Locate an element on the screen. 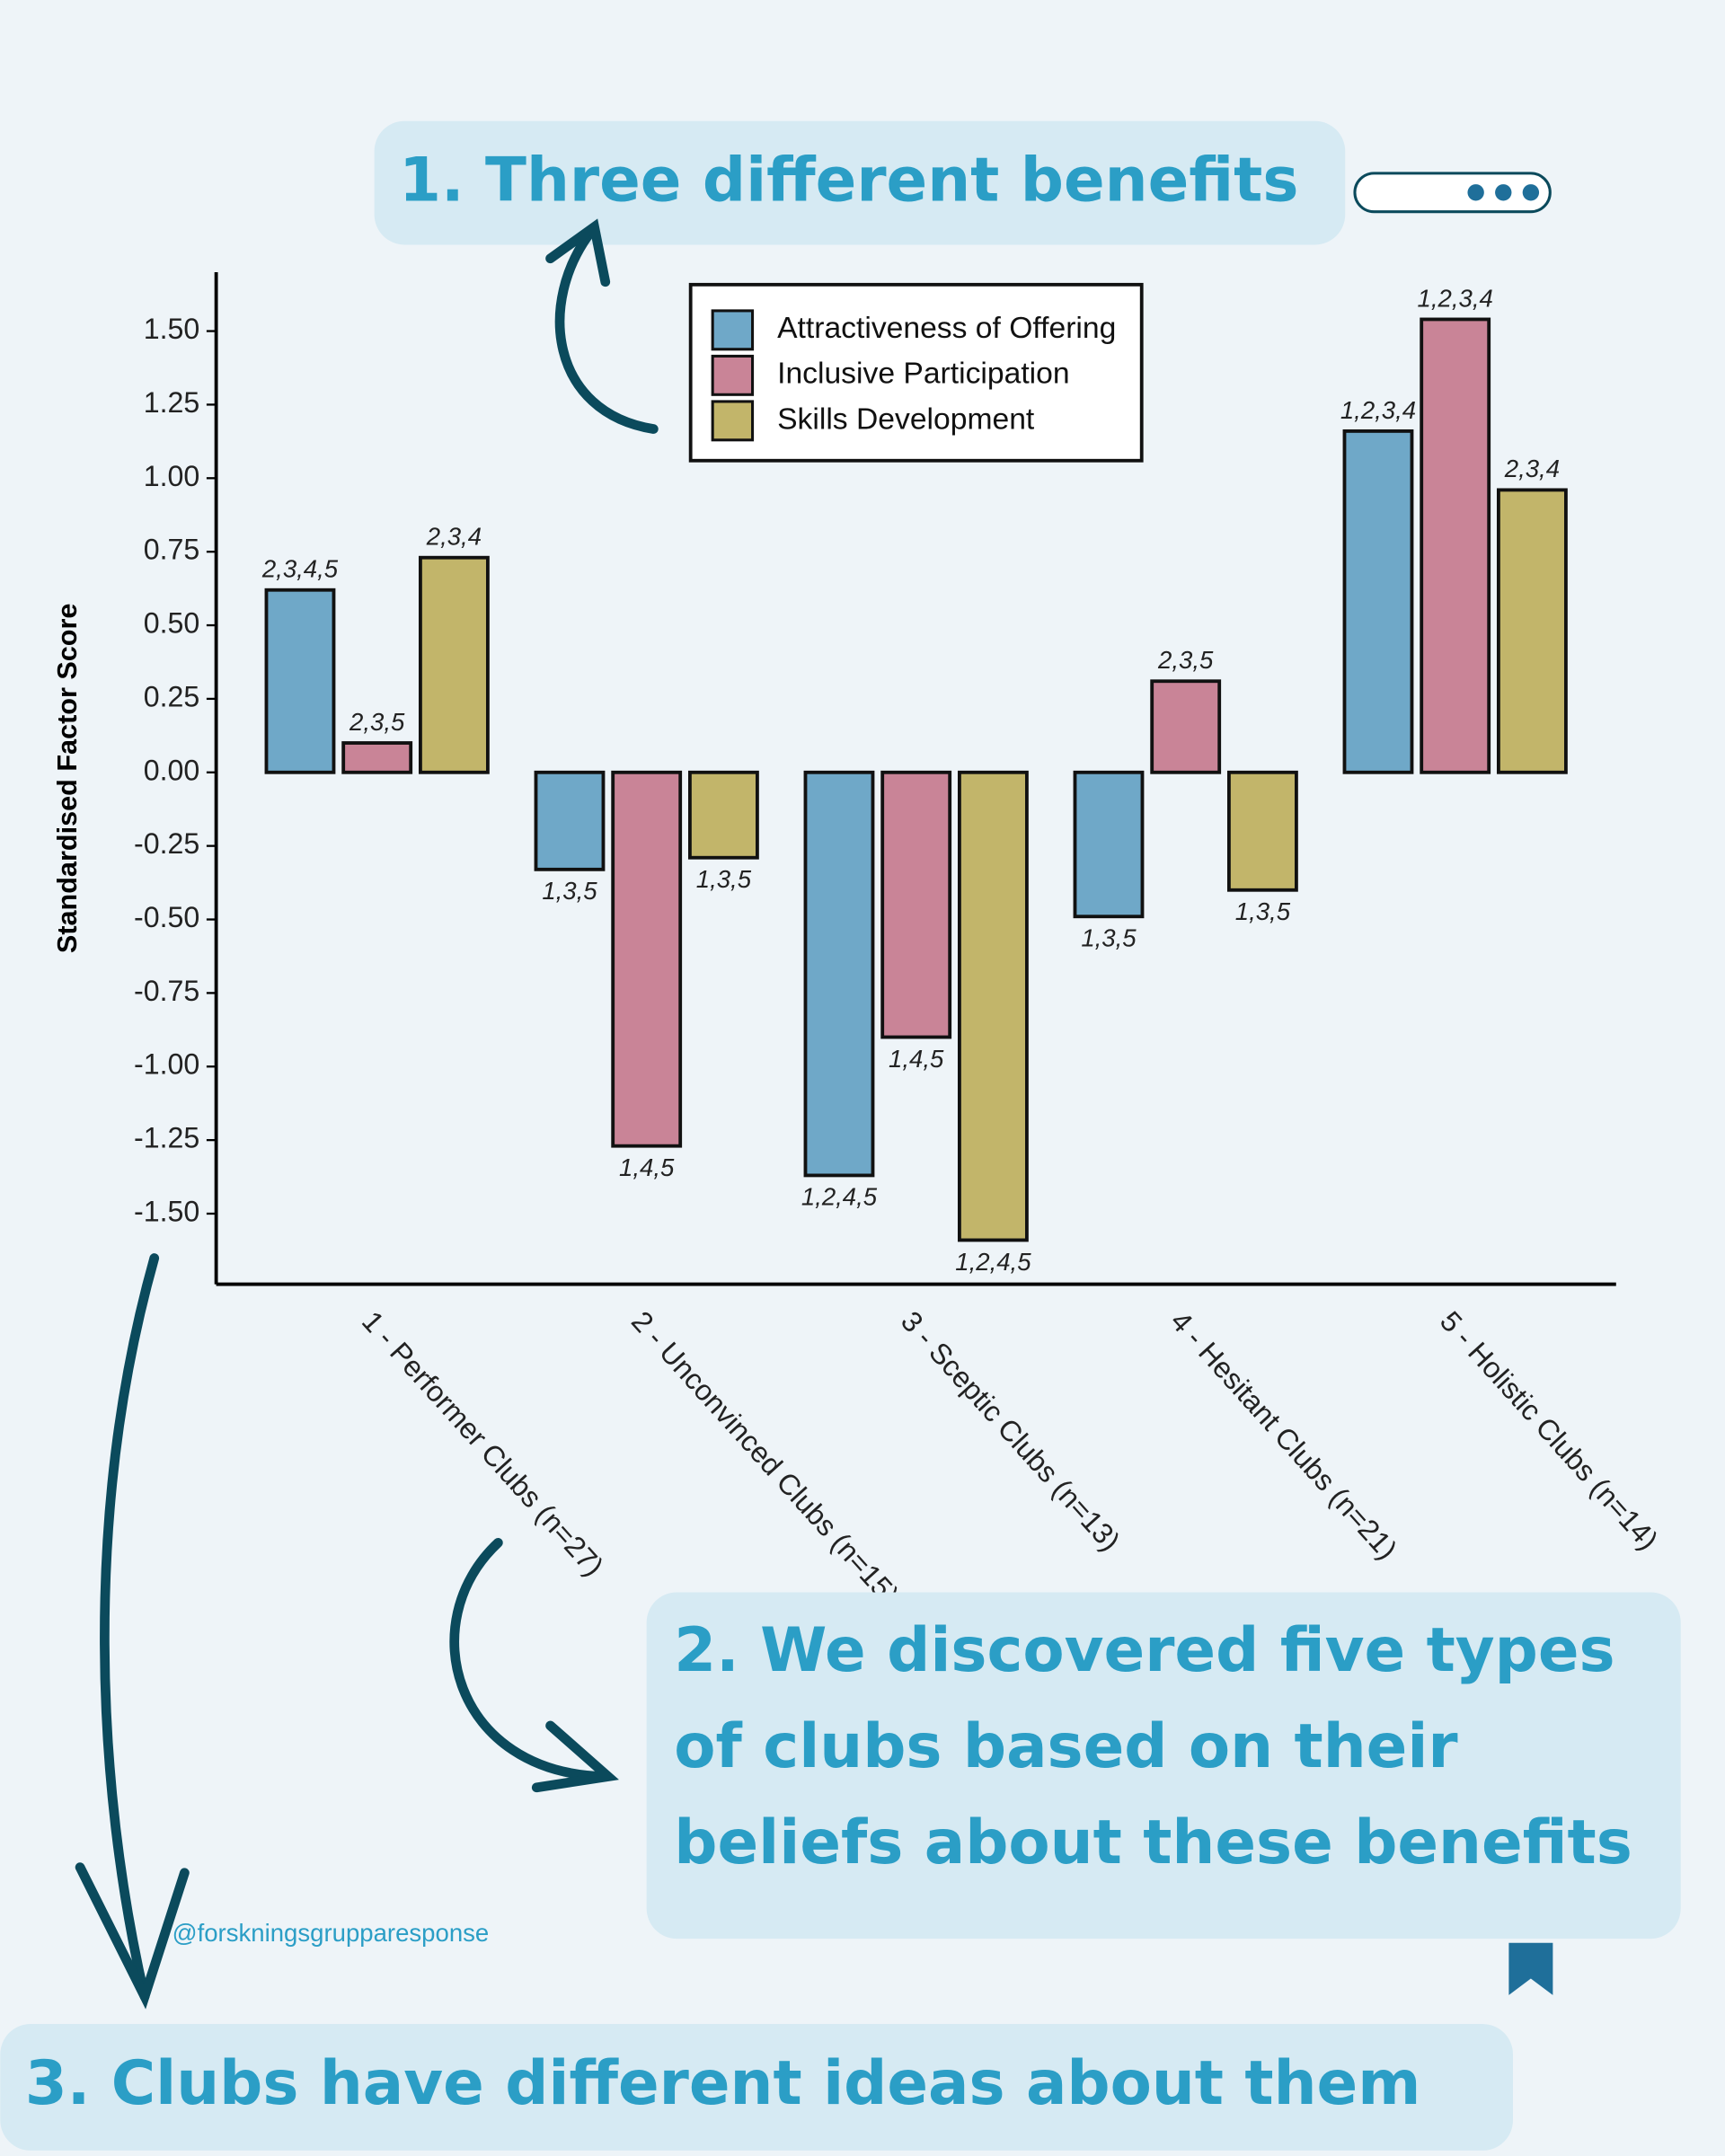 This screenshot has width=1725, height=2156. callout-2: beliefs about these benefits is located at coordinates (1153, 1843).